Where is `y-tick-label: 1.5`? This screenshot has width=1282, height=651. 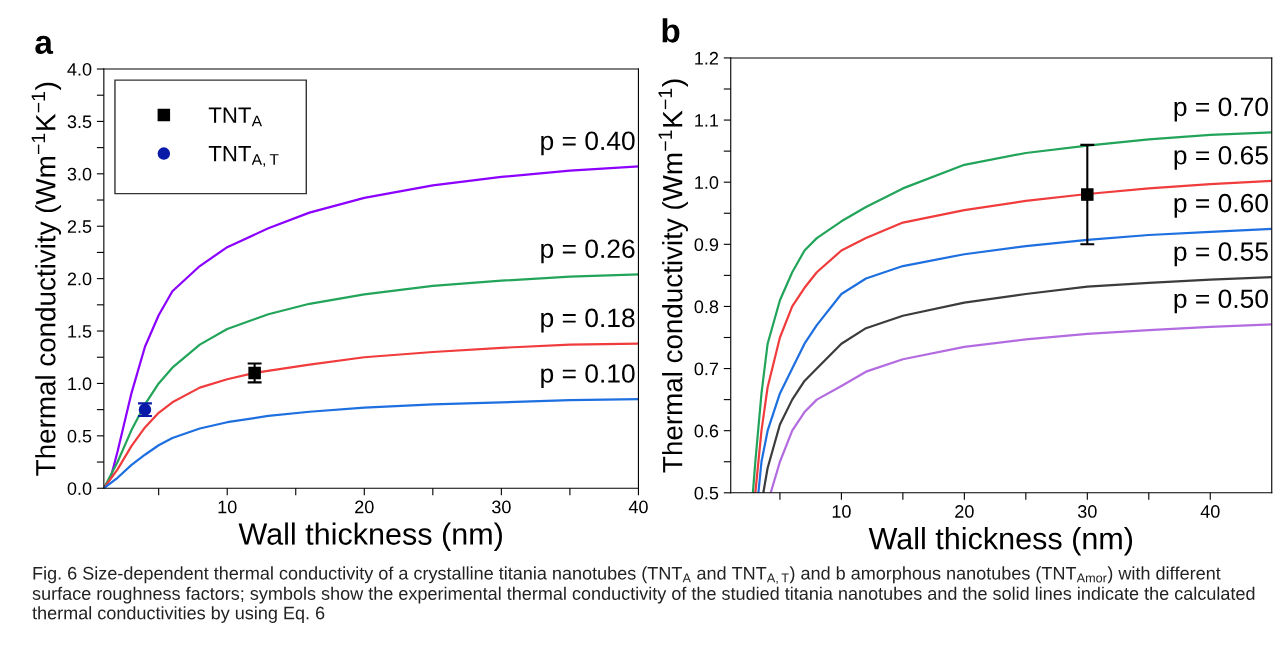 y-tick-label: 1.5 is located at coordinates (80, 331).